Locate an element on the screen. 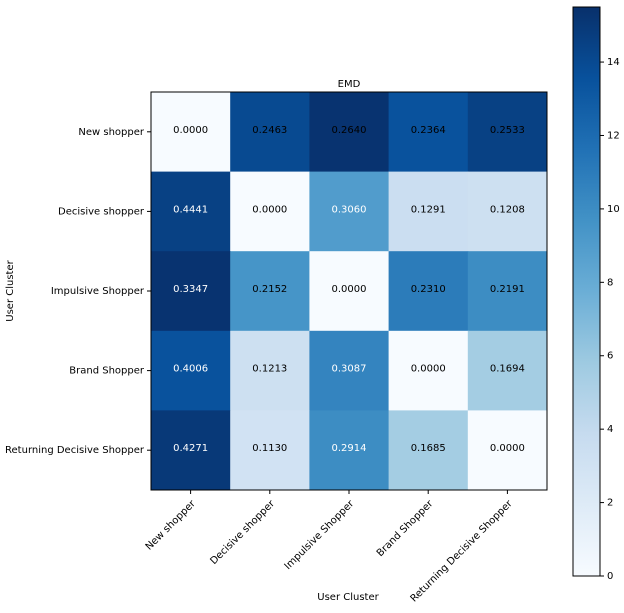  y-tick-label: Returning Decisive Shopper is located at coordinates (75, 450).